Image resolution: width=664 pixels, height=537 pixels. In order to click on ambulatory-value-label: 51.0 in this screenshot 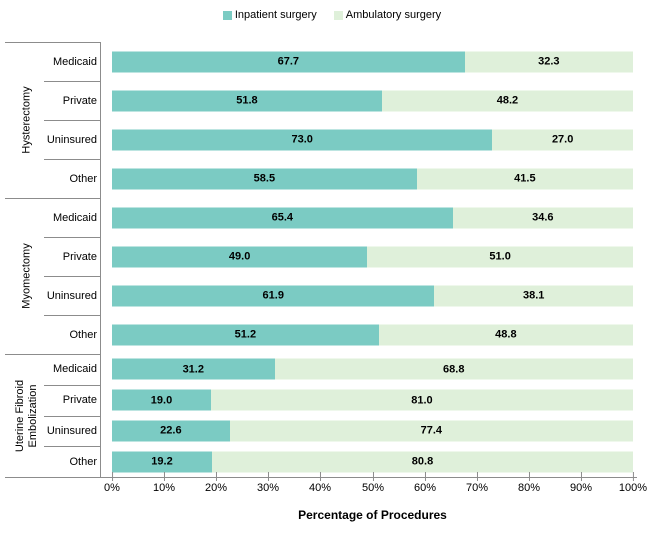, I will do `click(500, 256)`.